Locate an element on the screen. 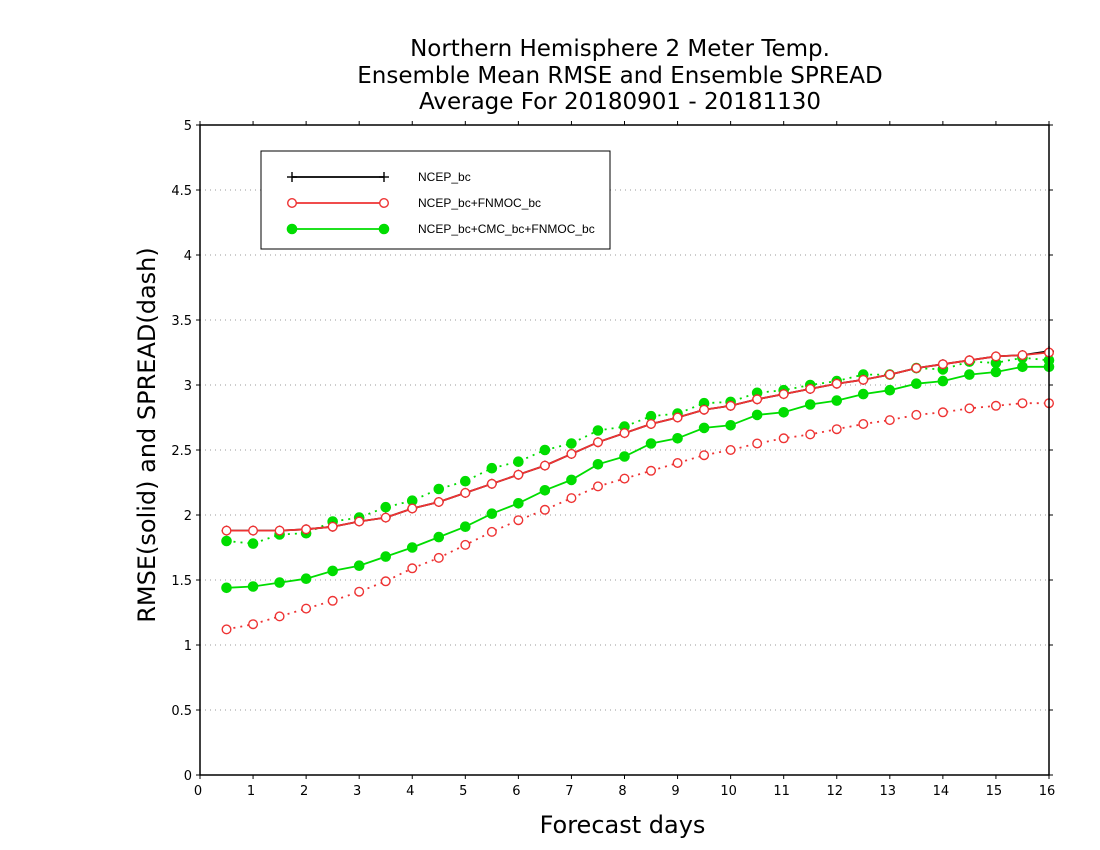 The width and height of the screenshot is (1100, 850). y-tick-label: 0 is located at coordinates (188, 776).